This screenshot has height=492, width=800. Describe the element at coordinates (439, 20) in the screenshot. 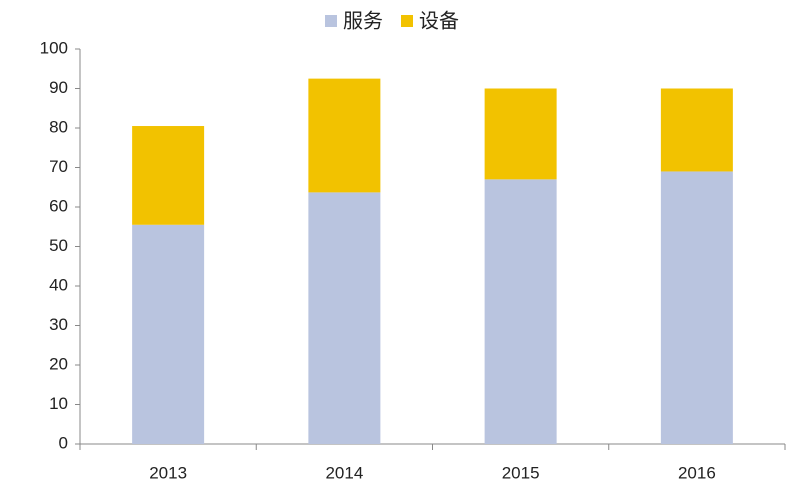

I see `legend-label: 设备` at that location.